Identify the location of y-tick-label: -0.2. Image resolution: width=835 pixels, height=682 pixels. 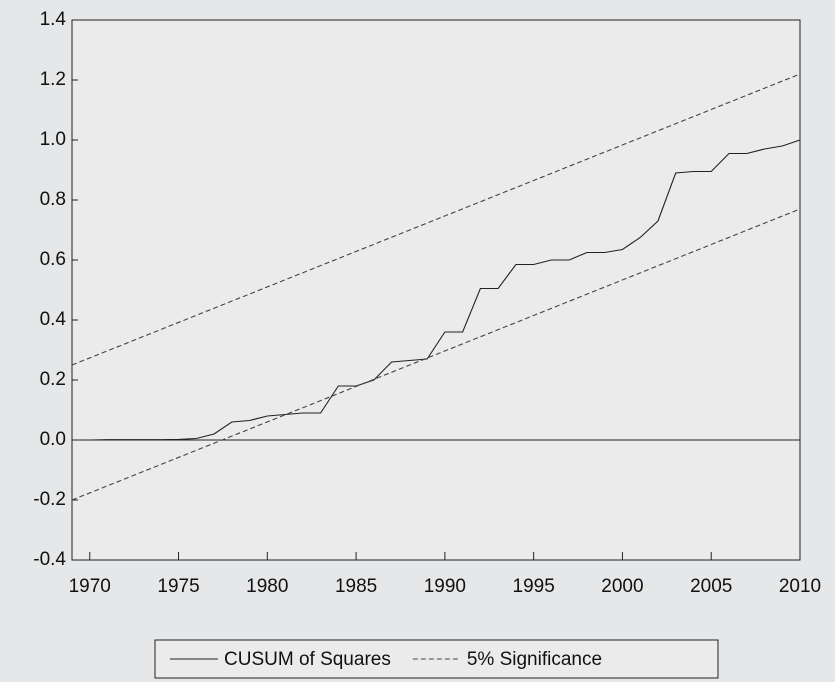
(49, 499).